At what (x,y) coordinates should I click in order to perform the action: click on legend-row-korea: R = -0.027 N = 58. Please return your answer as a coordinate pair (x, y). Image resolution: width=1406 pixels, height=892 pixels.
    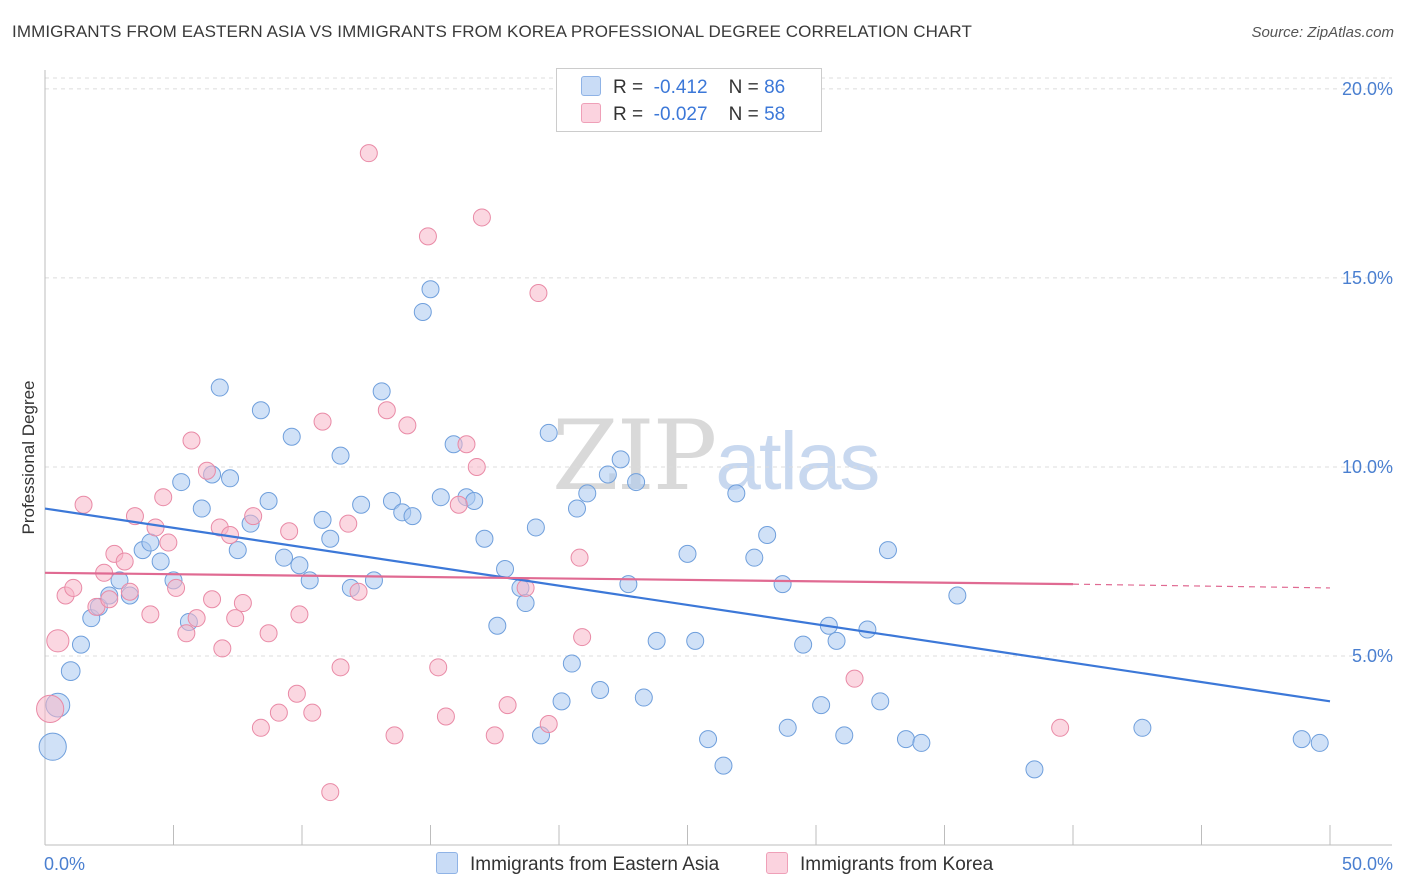
    Looking at the image, I should click on (683, 114).